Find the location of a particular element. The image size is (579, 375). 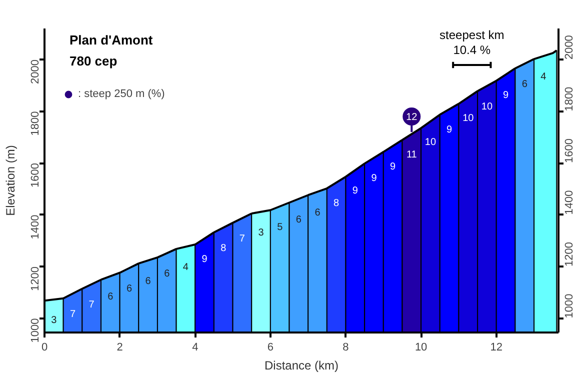

y-tick-label: 1200 is located at coordinates (36, 278).